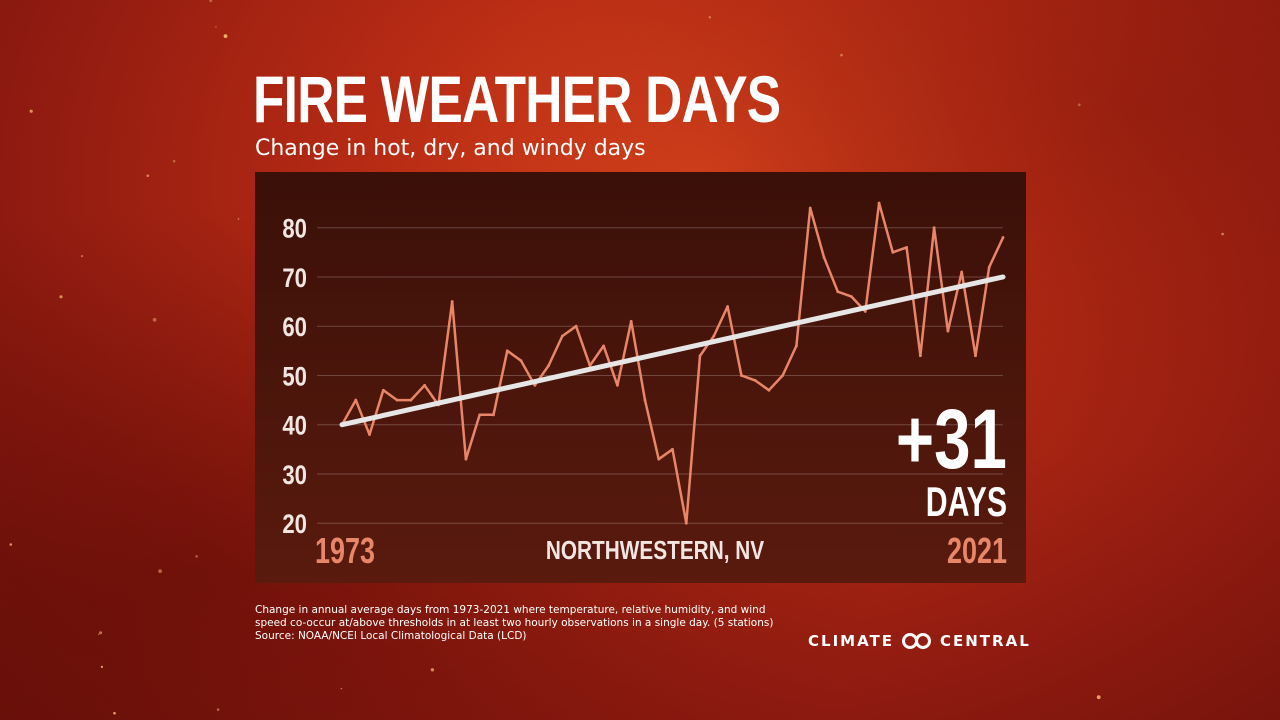 The width and height of the screenshot is (1280, 720). Describe the element at coordinates (450, 148) in the screenshot. I see `page-subtitle: Change in hot, dry, and windy days` at that location.